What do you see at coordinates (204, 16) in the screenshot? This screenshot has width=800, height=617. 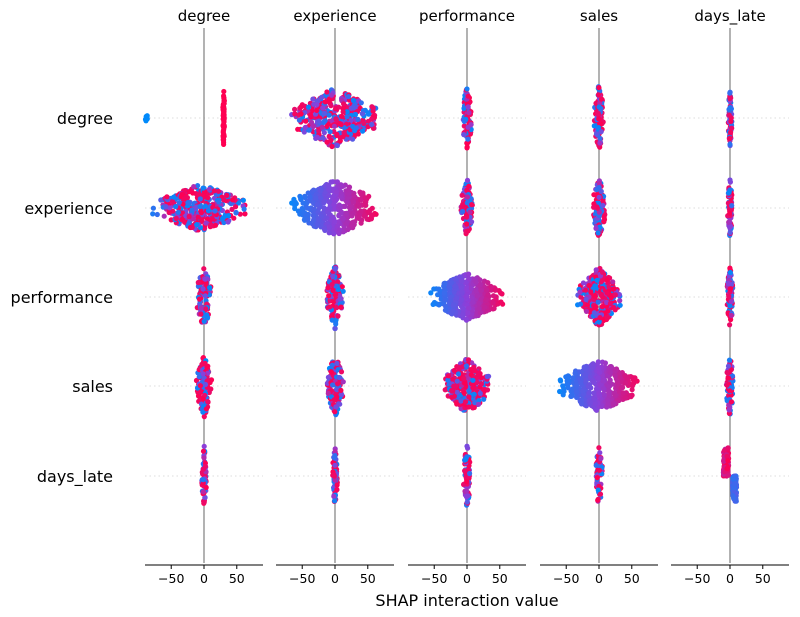 I see `column-title-degree: degree` at bounding box center [204, 16].